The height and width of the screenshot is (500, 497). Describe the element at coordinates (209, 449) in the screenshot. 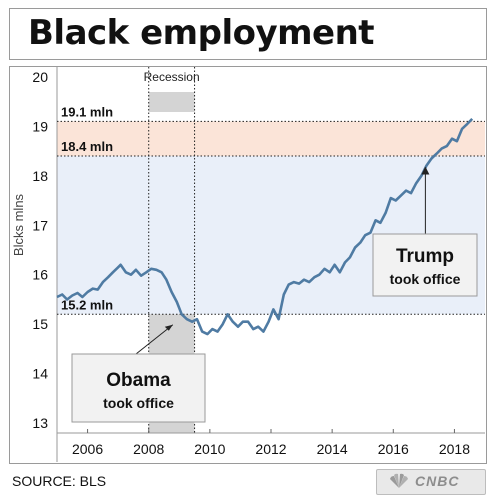

I see `x-tick-label: 2010` at that location.